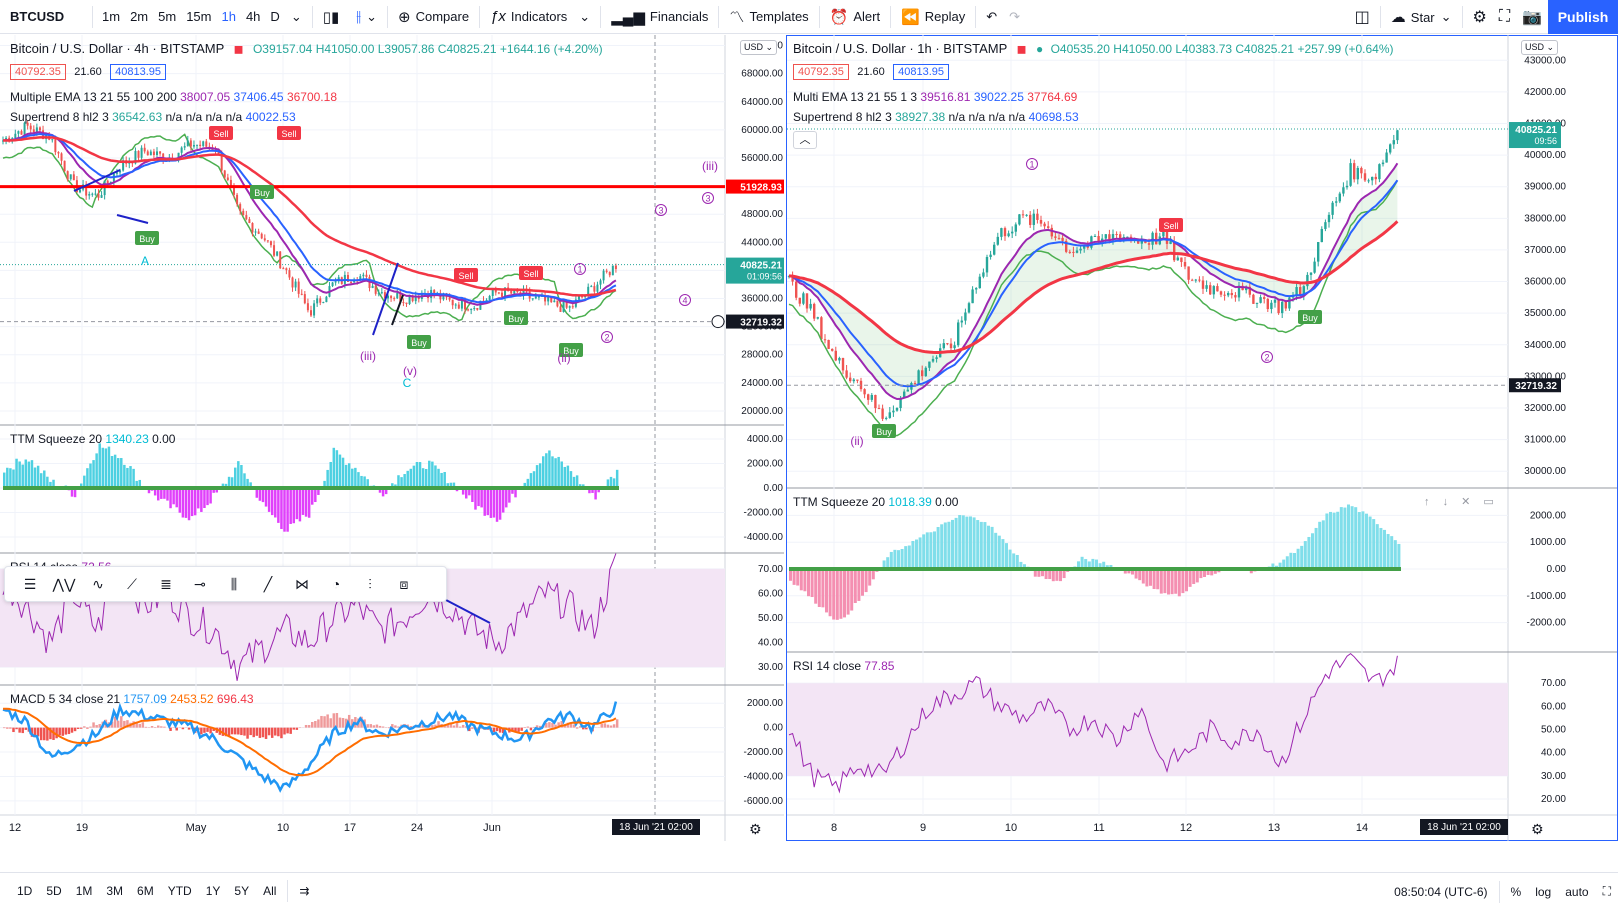 The image size is (1618, 910). I want to click on right-ttm-legend: TTM Squeeze 20 1018.39 0.00, so click(875, 502).